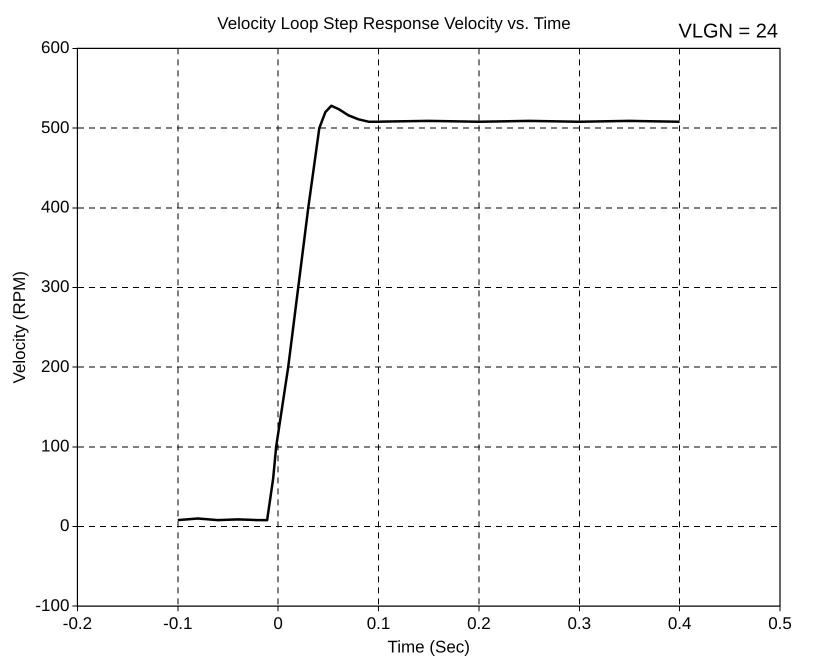  I want to click on x-tick-label: -0.2, so click(77, 624).